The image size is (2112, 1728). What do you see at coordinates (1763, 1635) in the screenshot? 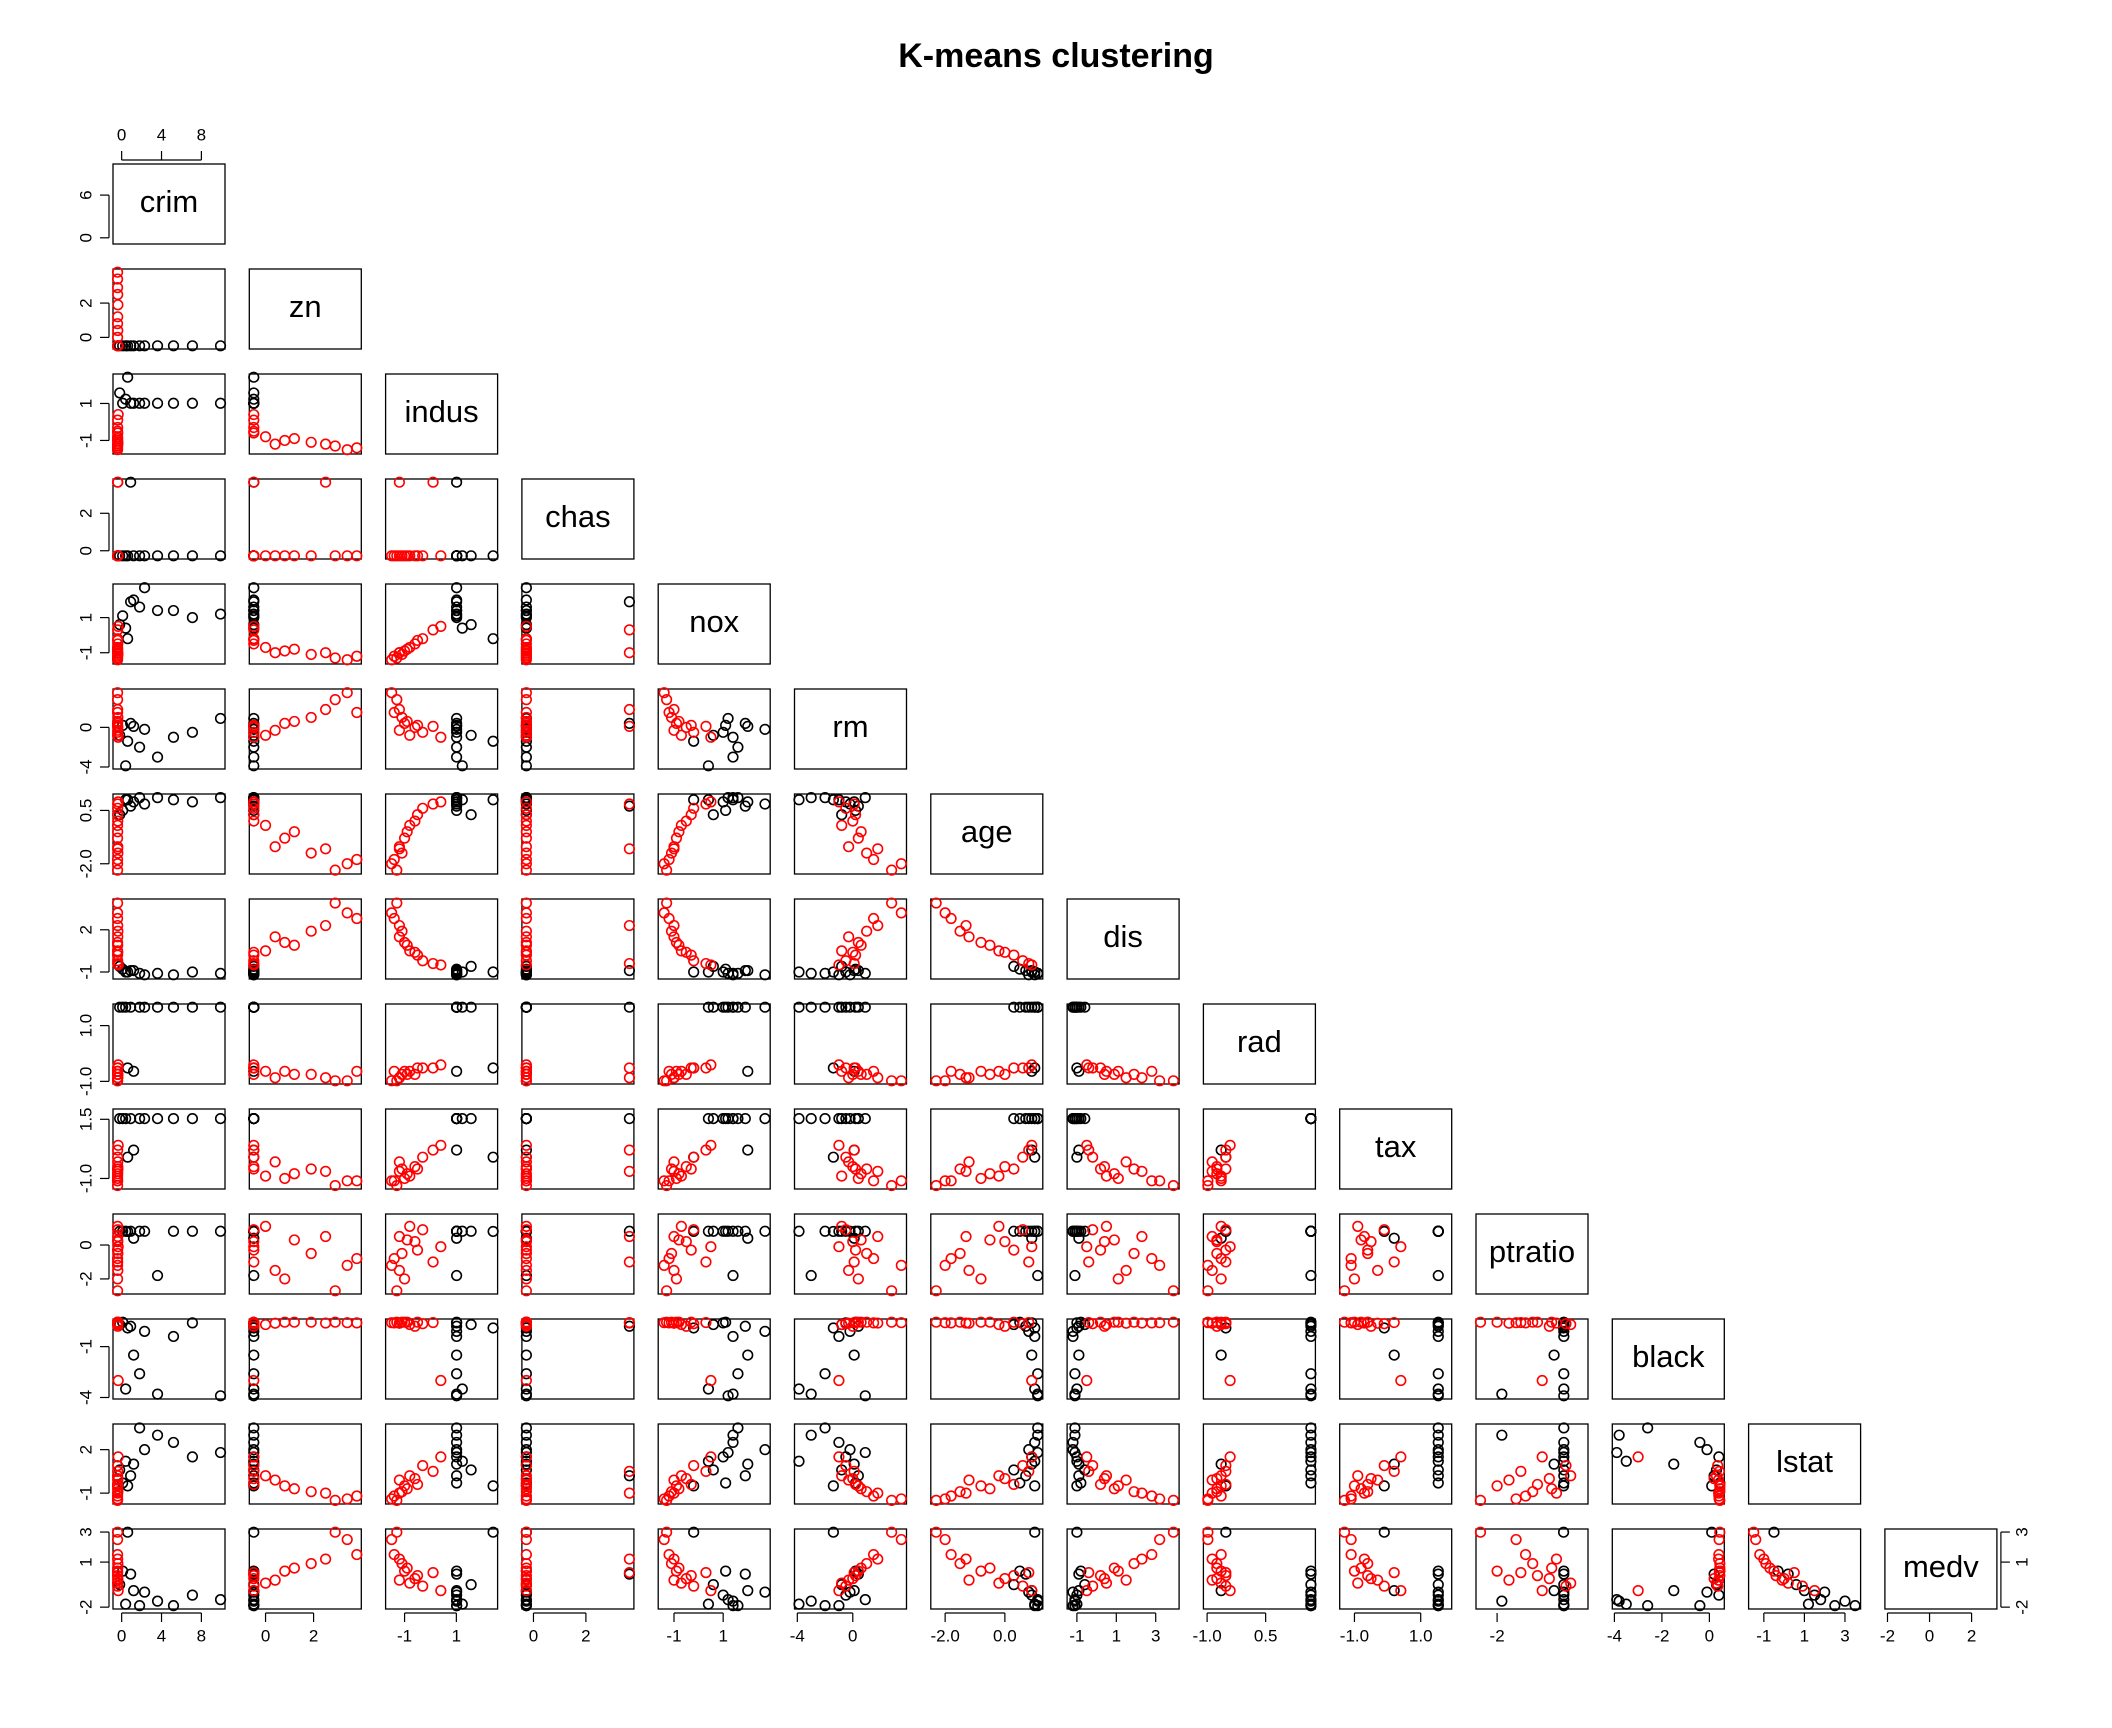
I see `x-tick-label: -1` at bounding box center [1763, 1635].